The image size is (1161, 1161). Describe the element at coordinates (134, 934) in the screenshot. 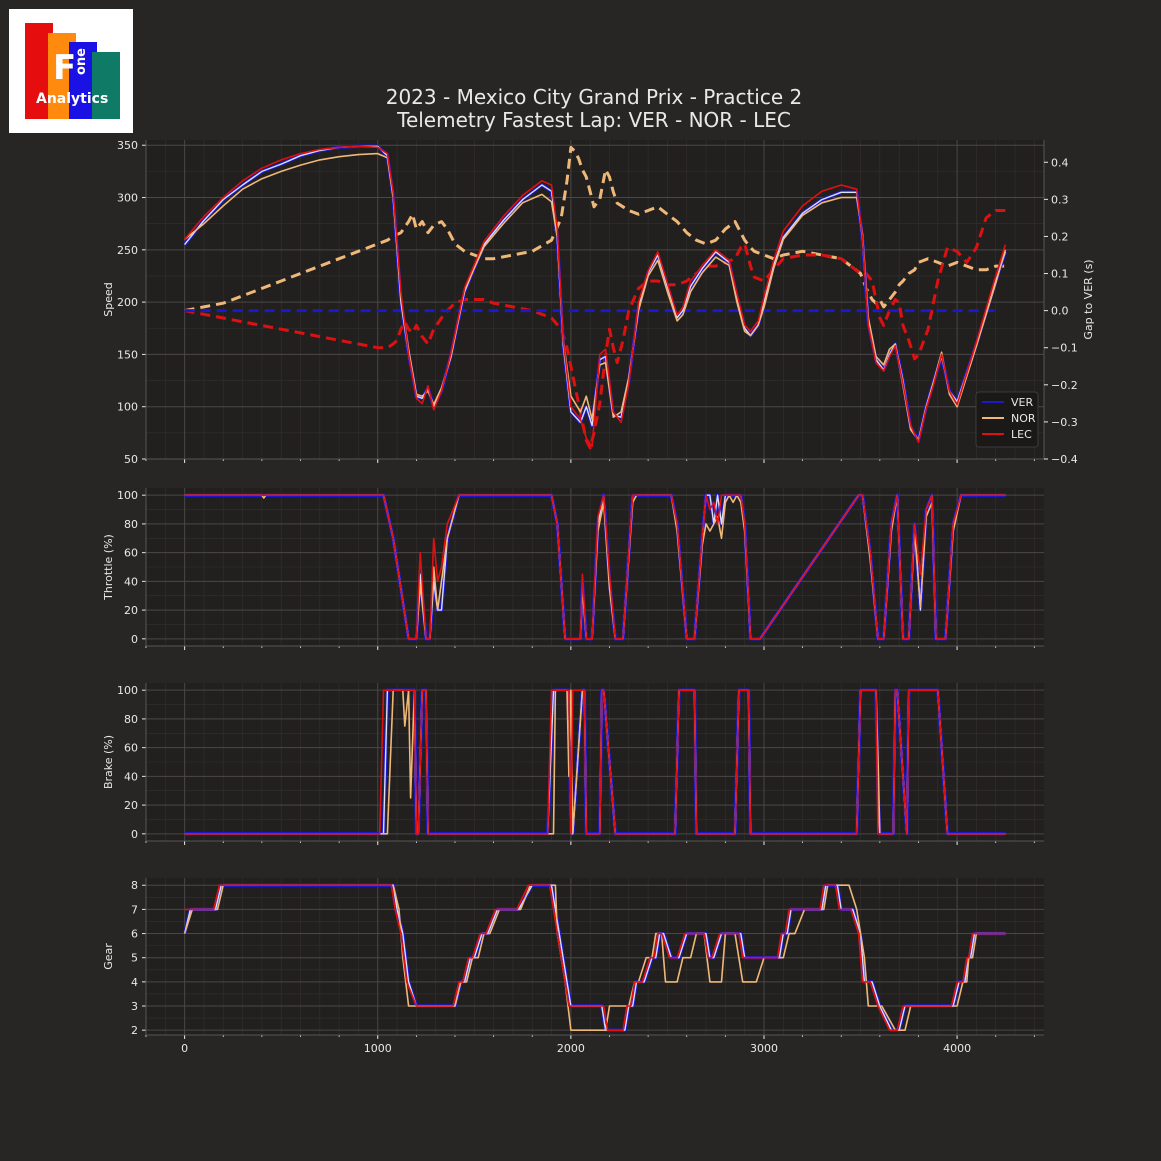

I see `y-tick-label: 6` at that location.